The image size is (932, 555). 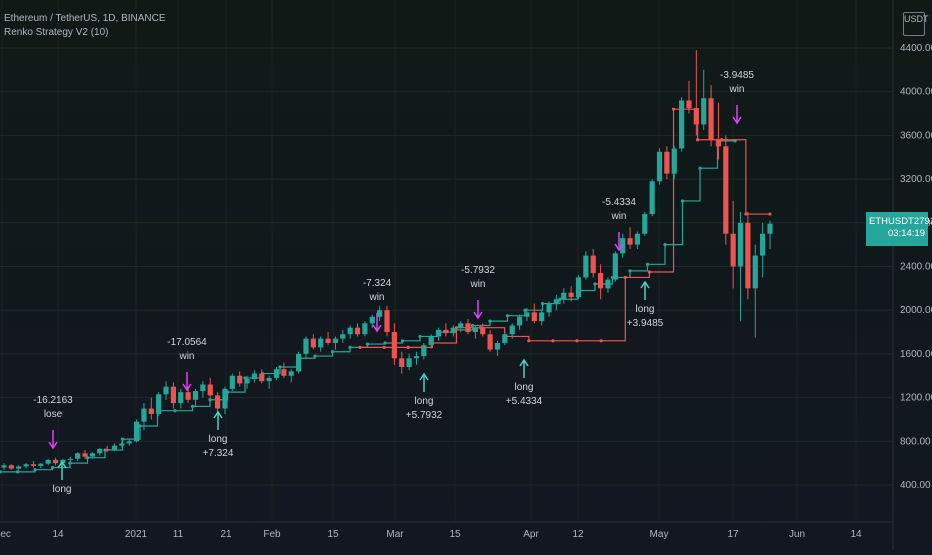 What do you see at coordinates (56, 32) in the screenshot?
I see `indicator-title: Renko Strategy V2 (10)` at bounding box center [56, 32].